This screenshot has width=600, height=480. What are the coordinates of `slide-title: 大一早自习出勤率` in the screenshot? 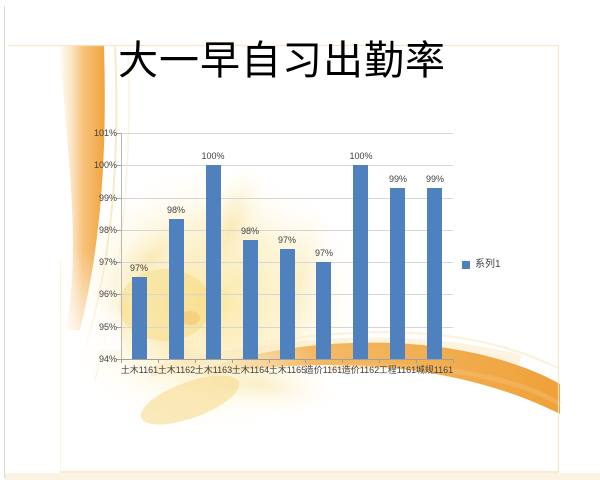 It's located at (282, 61).